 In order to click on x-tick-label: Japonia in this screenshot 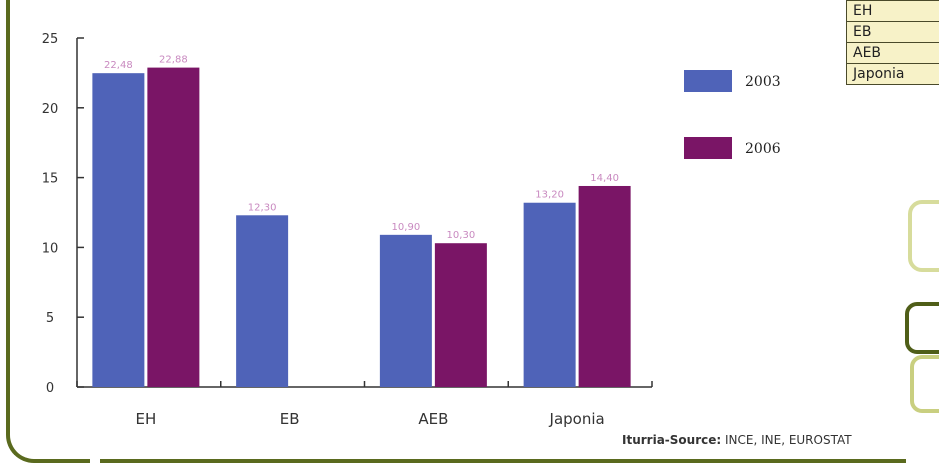, I will do `click(577, 419)`.